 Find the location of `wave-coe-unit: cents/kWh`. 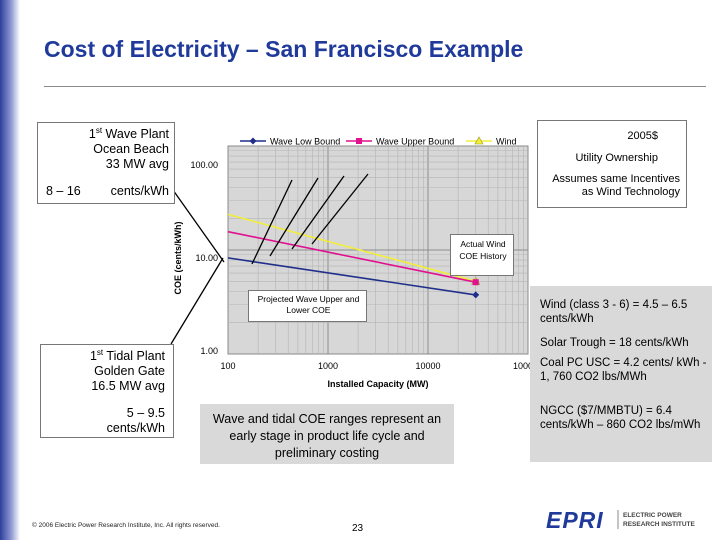

wave-coe-unit: cents/kWh is located at coordinates (139, 191).